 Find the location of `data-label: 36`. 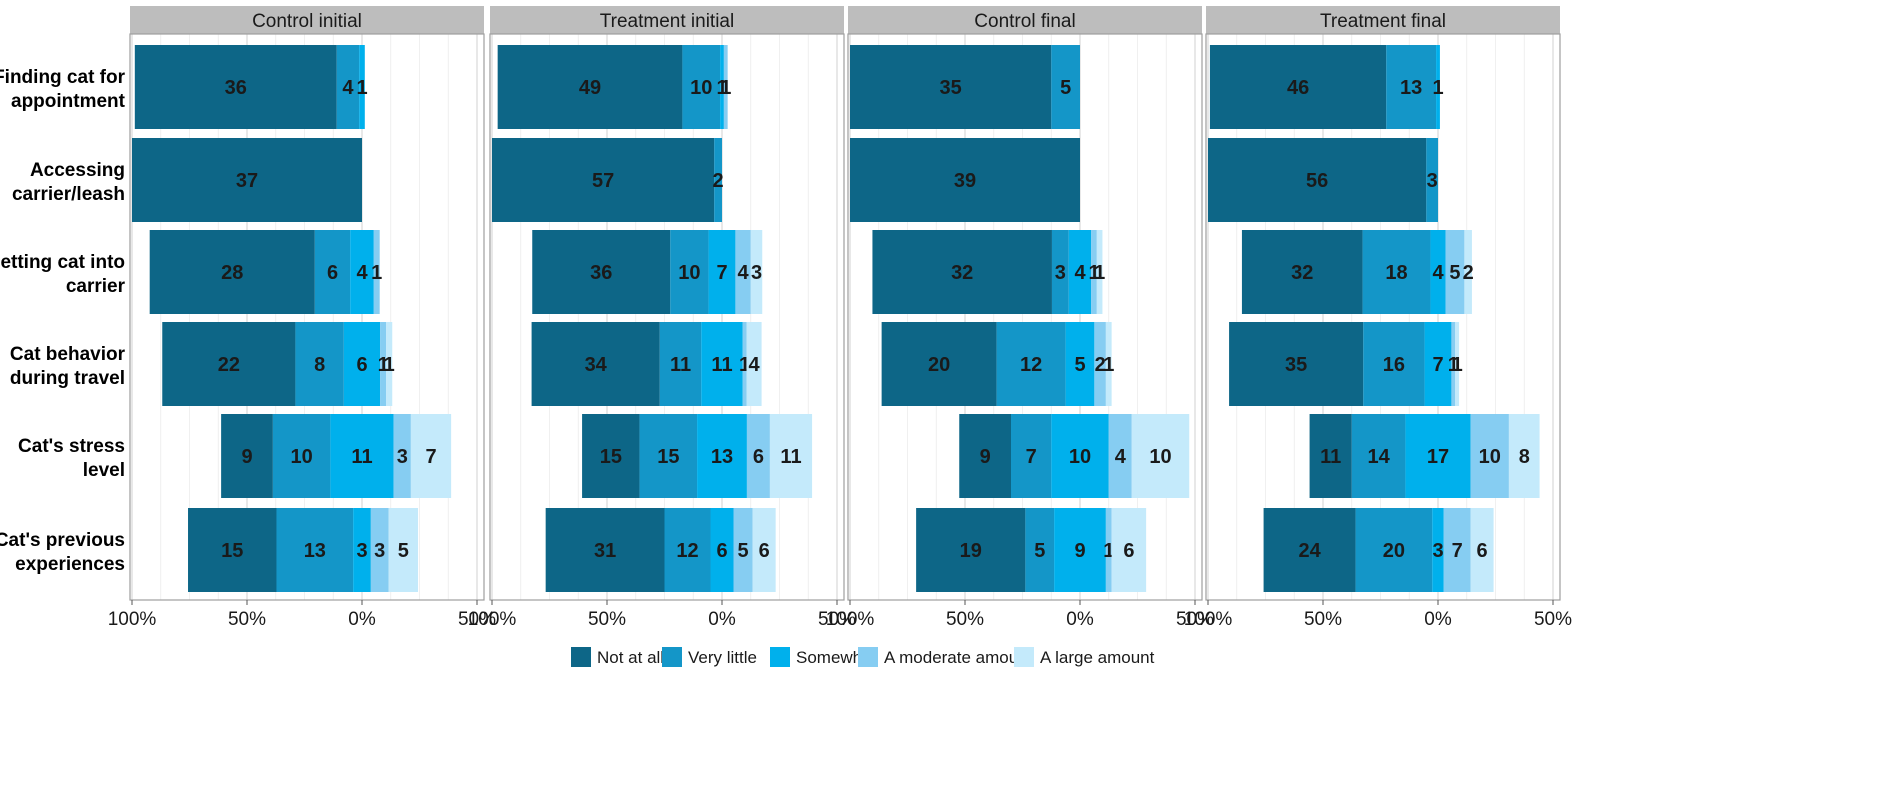

data-label: 36 is located at coordinates (236, 88).